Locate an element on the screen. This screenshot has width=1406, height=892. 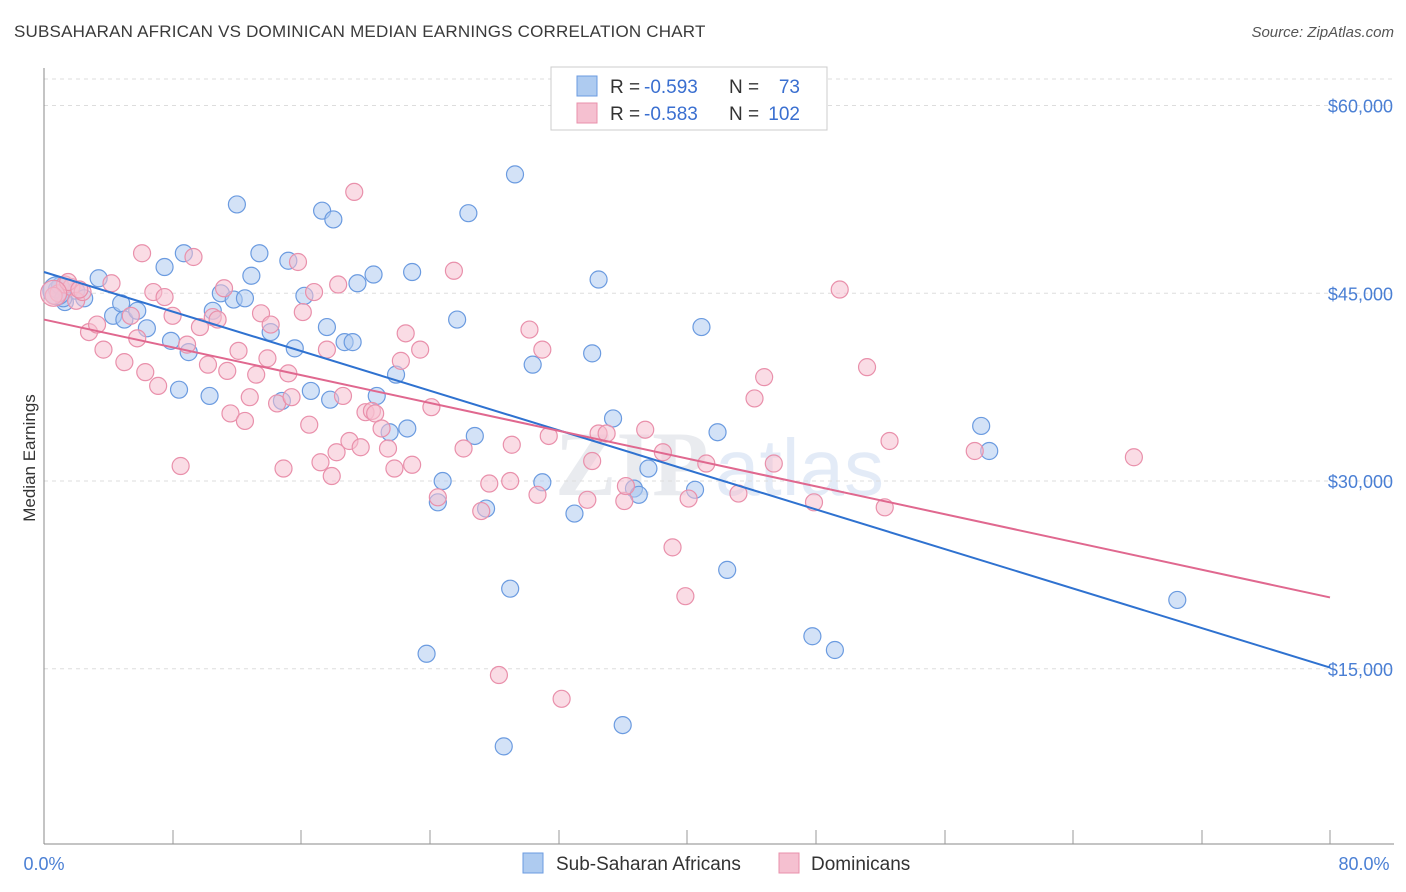
bottom-legend-label-pink: Dominicans is located at coordinates (860, 864).